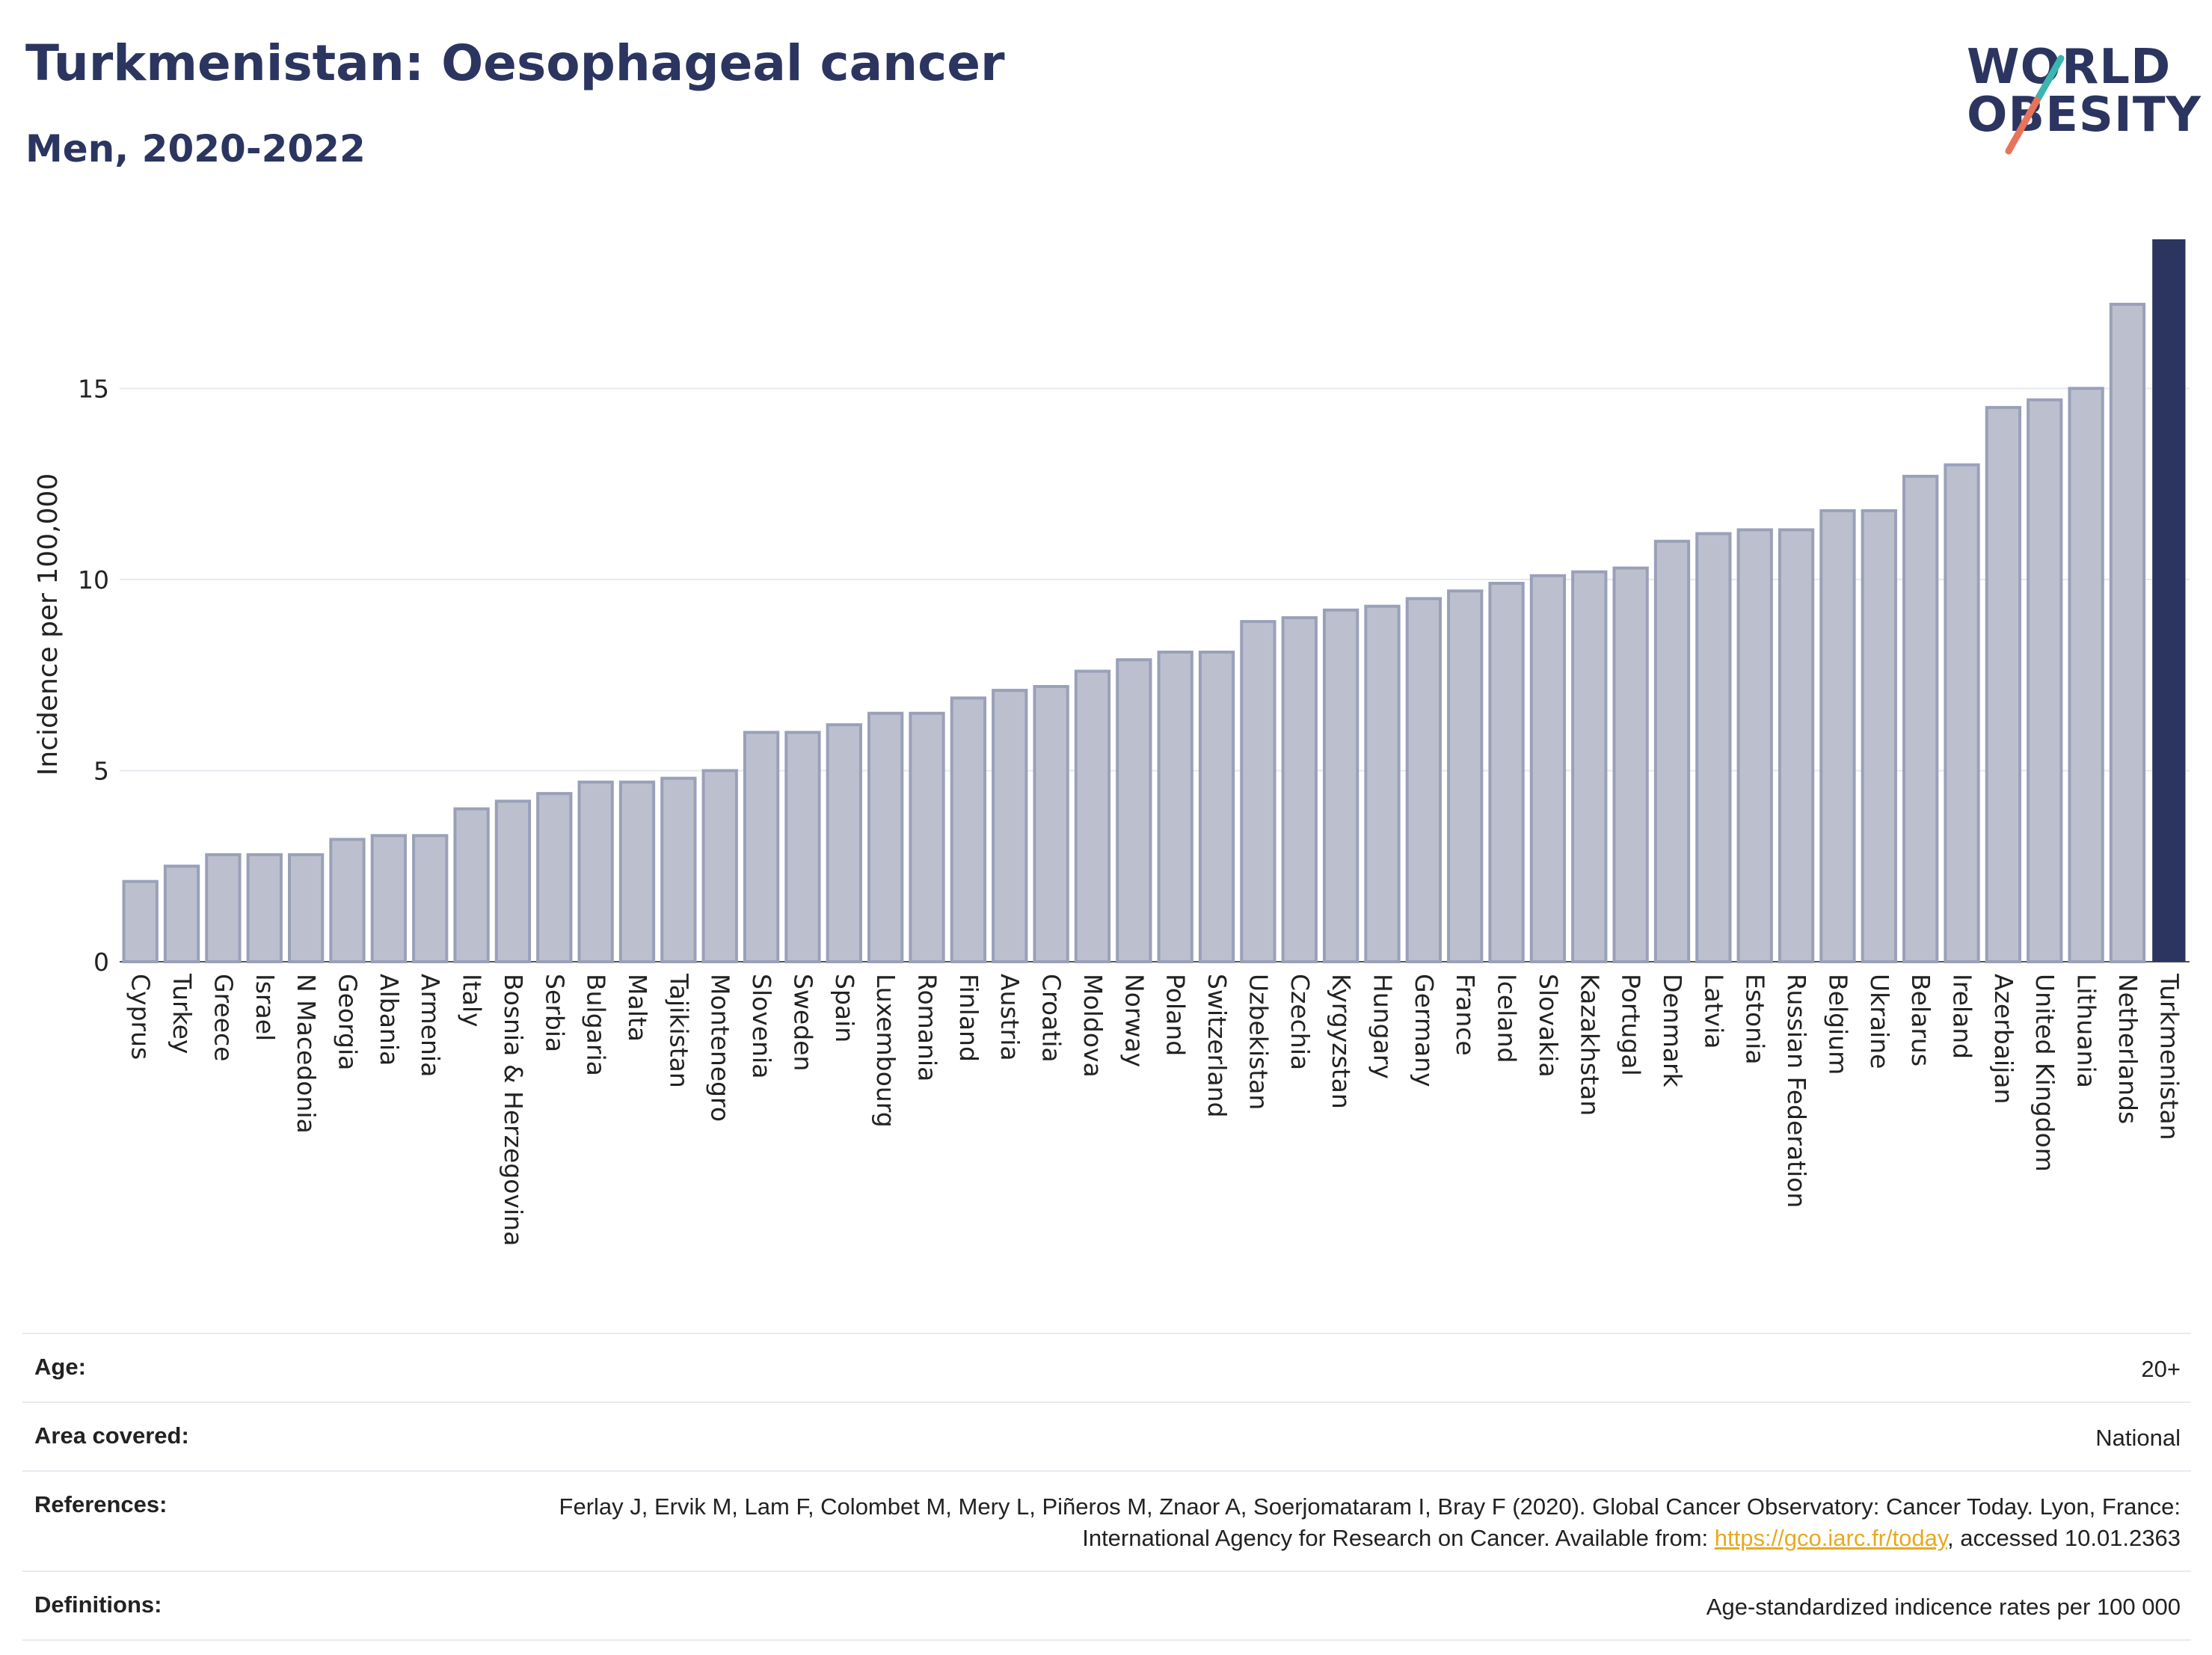  What do you see at coordinates (1755, 1019) in the screenshot?
I see `x-tick-label: Estonia` at bounding box center [1755, 1019].